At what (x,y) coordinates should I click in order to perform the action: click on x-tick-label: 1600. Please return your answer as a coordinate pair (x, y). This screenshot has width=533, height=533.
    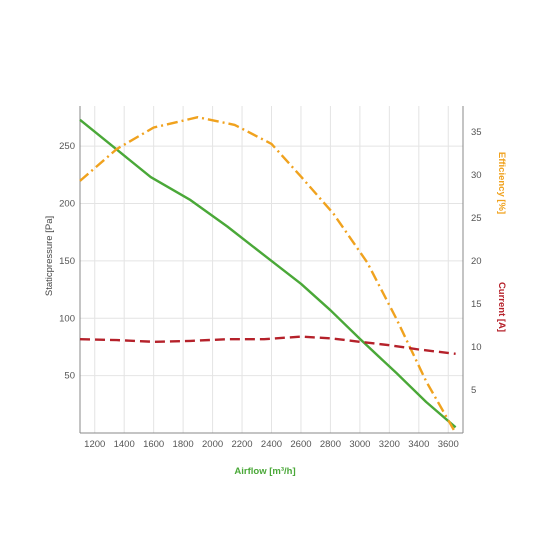
    Looking at the image, I should click on (153, 444).